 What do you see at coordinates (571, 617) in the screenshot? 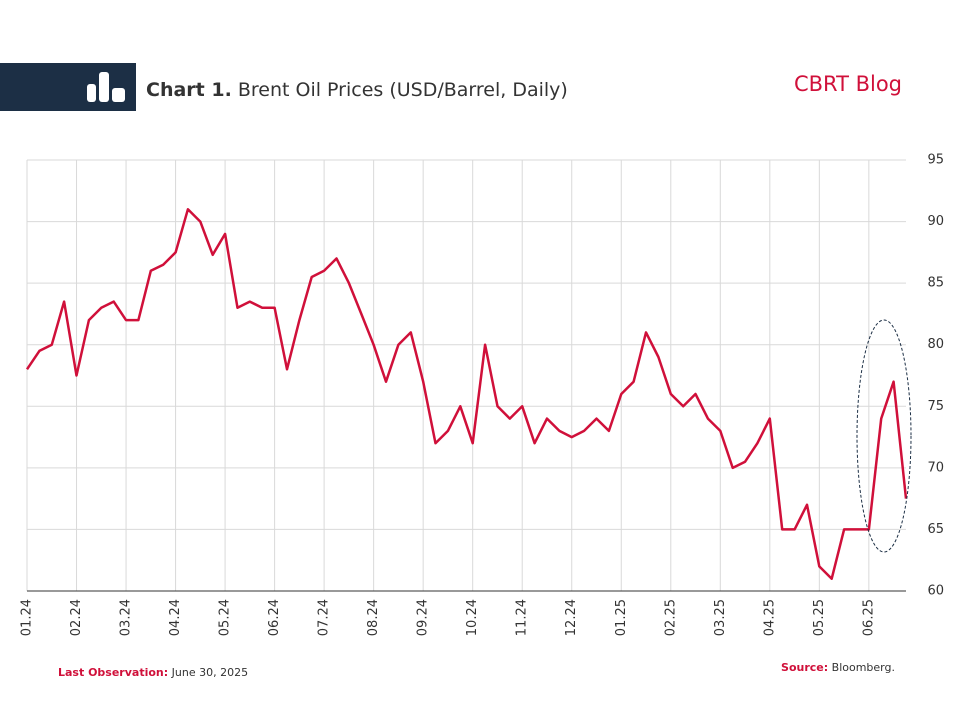
I see `x-tick-label: 12.24` at bounding box center [571, 617].